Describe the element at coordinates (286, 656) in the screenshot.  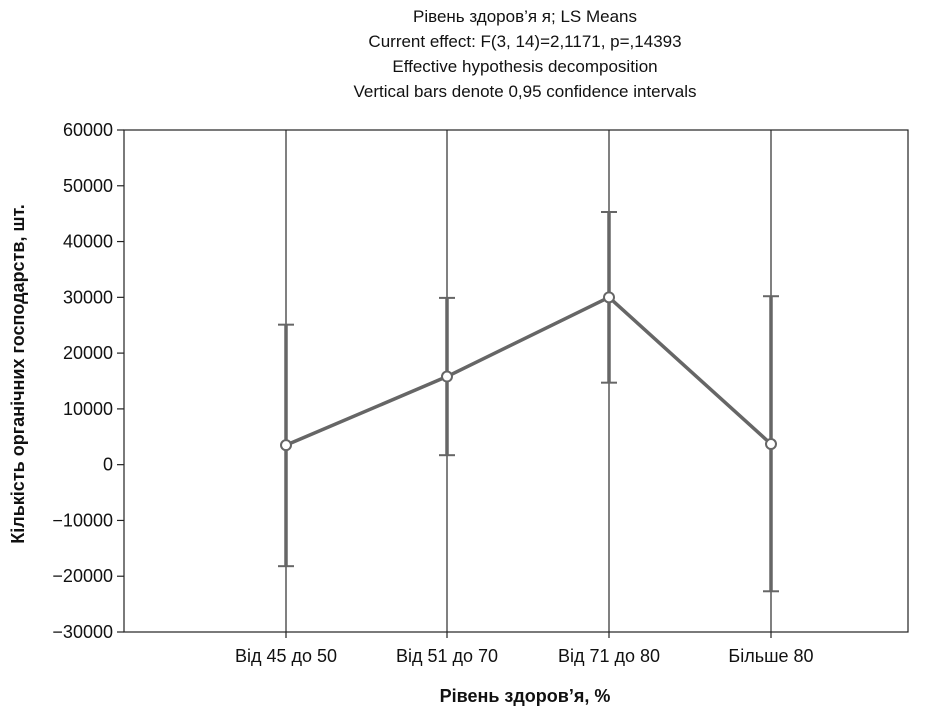
I see `x-tick-label: Від 45 до 50` at that location.